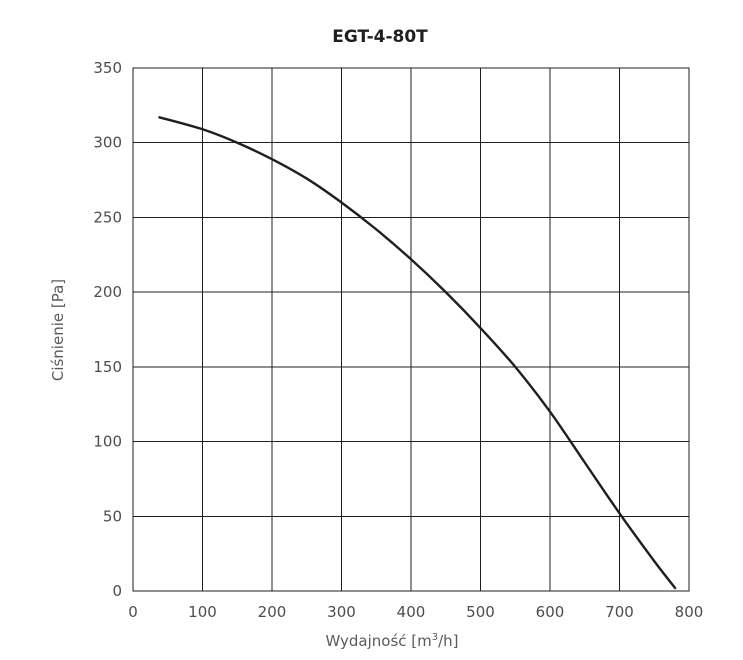 The width and height of the screenshot is (743, 660). What do you see at coordinates (58, 330) in the screenshot?
I see `y-axis-label: Ciśnienie [Pa]` at bounding box center [58, 330].